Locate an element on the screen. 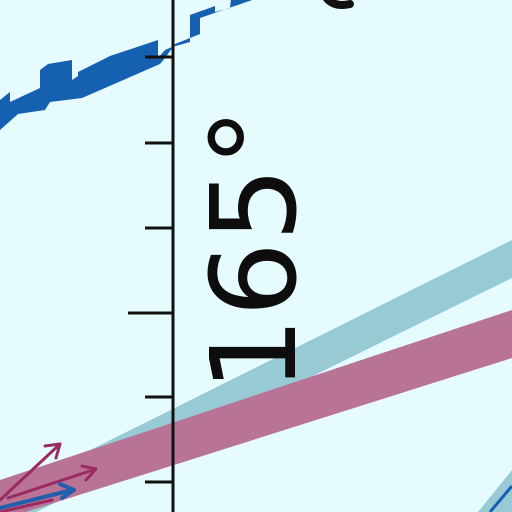  blue-arrow is located at coordinates (37, 499).